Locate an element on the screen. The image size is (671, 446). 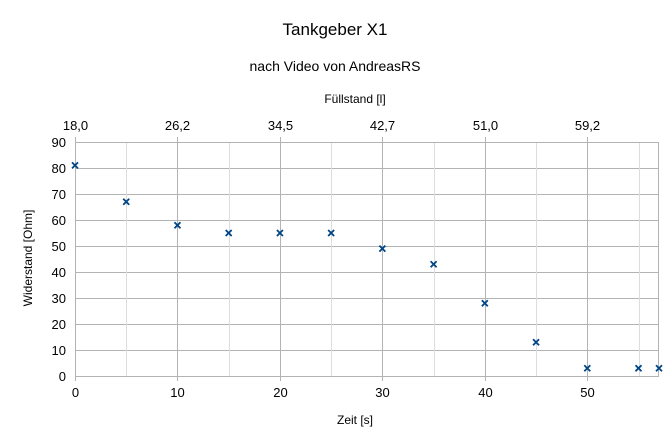
secondary-x-axis-title: Füllstand [l] is located at coordinates (354, 99).